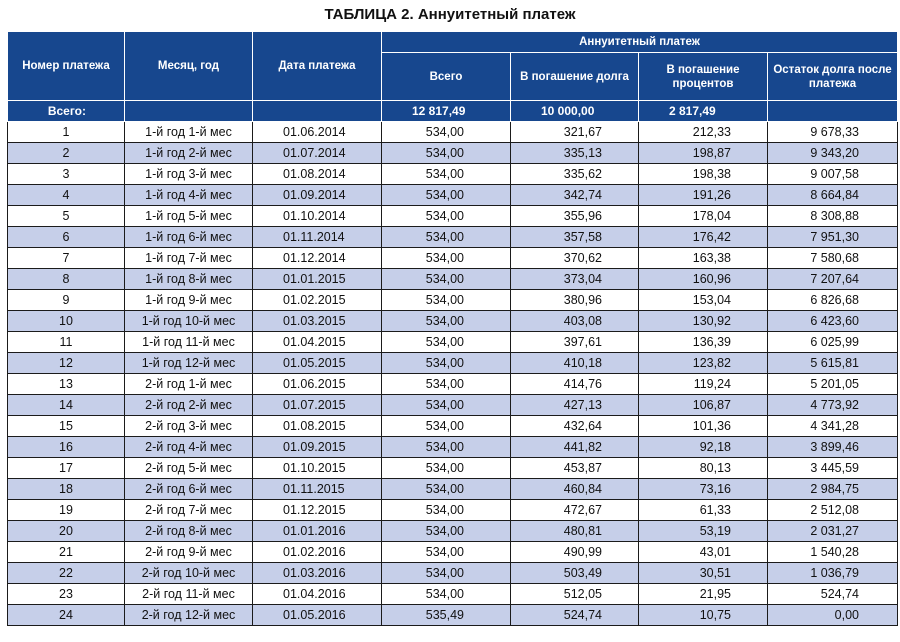 The height and width of the screenshot is (642, 900). Describe the element at coordinates (66, 216) in the screenshot. I see `cell-payment-number: 5` at that location.